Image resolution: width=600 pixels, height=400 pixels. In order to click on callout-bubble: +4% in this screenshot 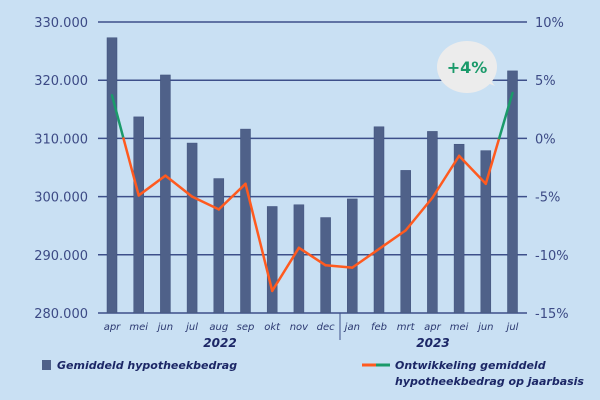, I will do `click(467, 67)`.